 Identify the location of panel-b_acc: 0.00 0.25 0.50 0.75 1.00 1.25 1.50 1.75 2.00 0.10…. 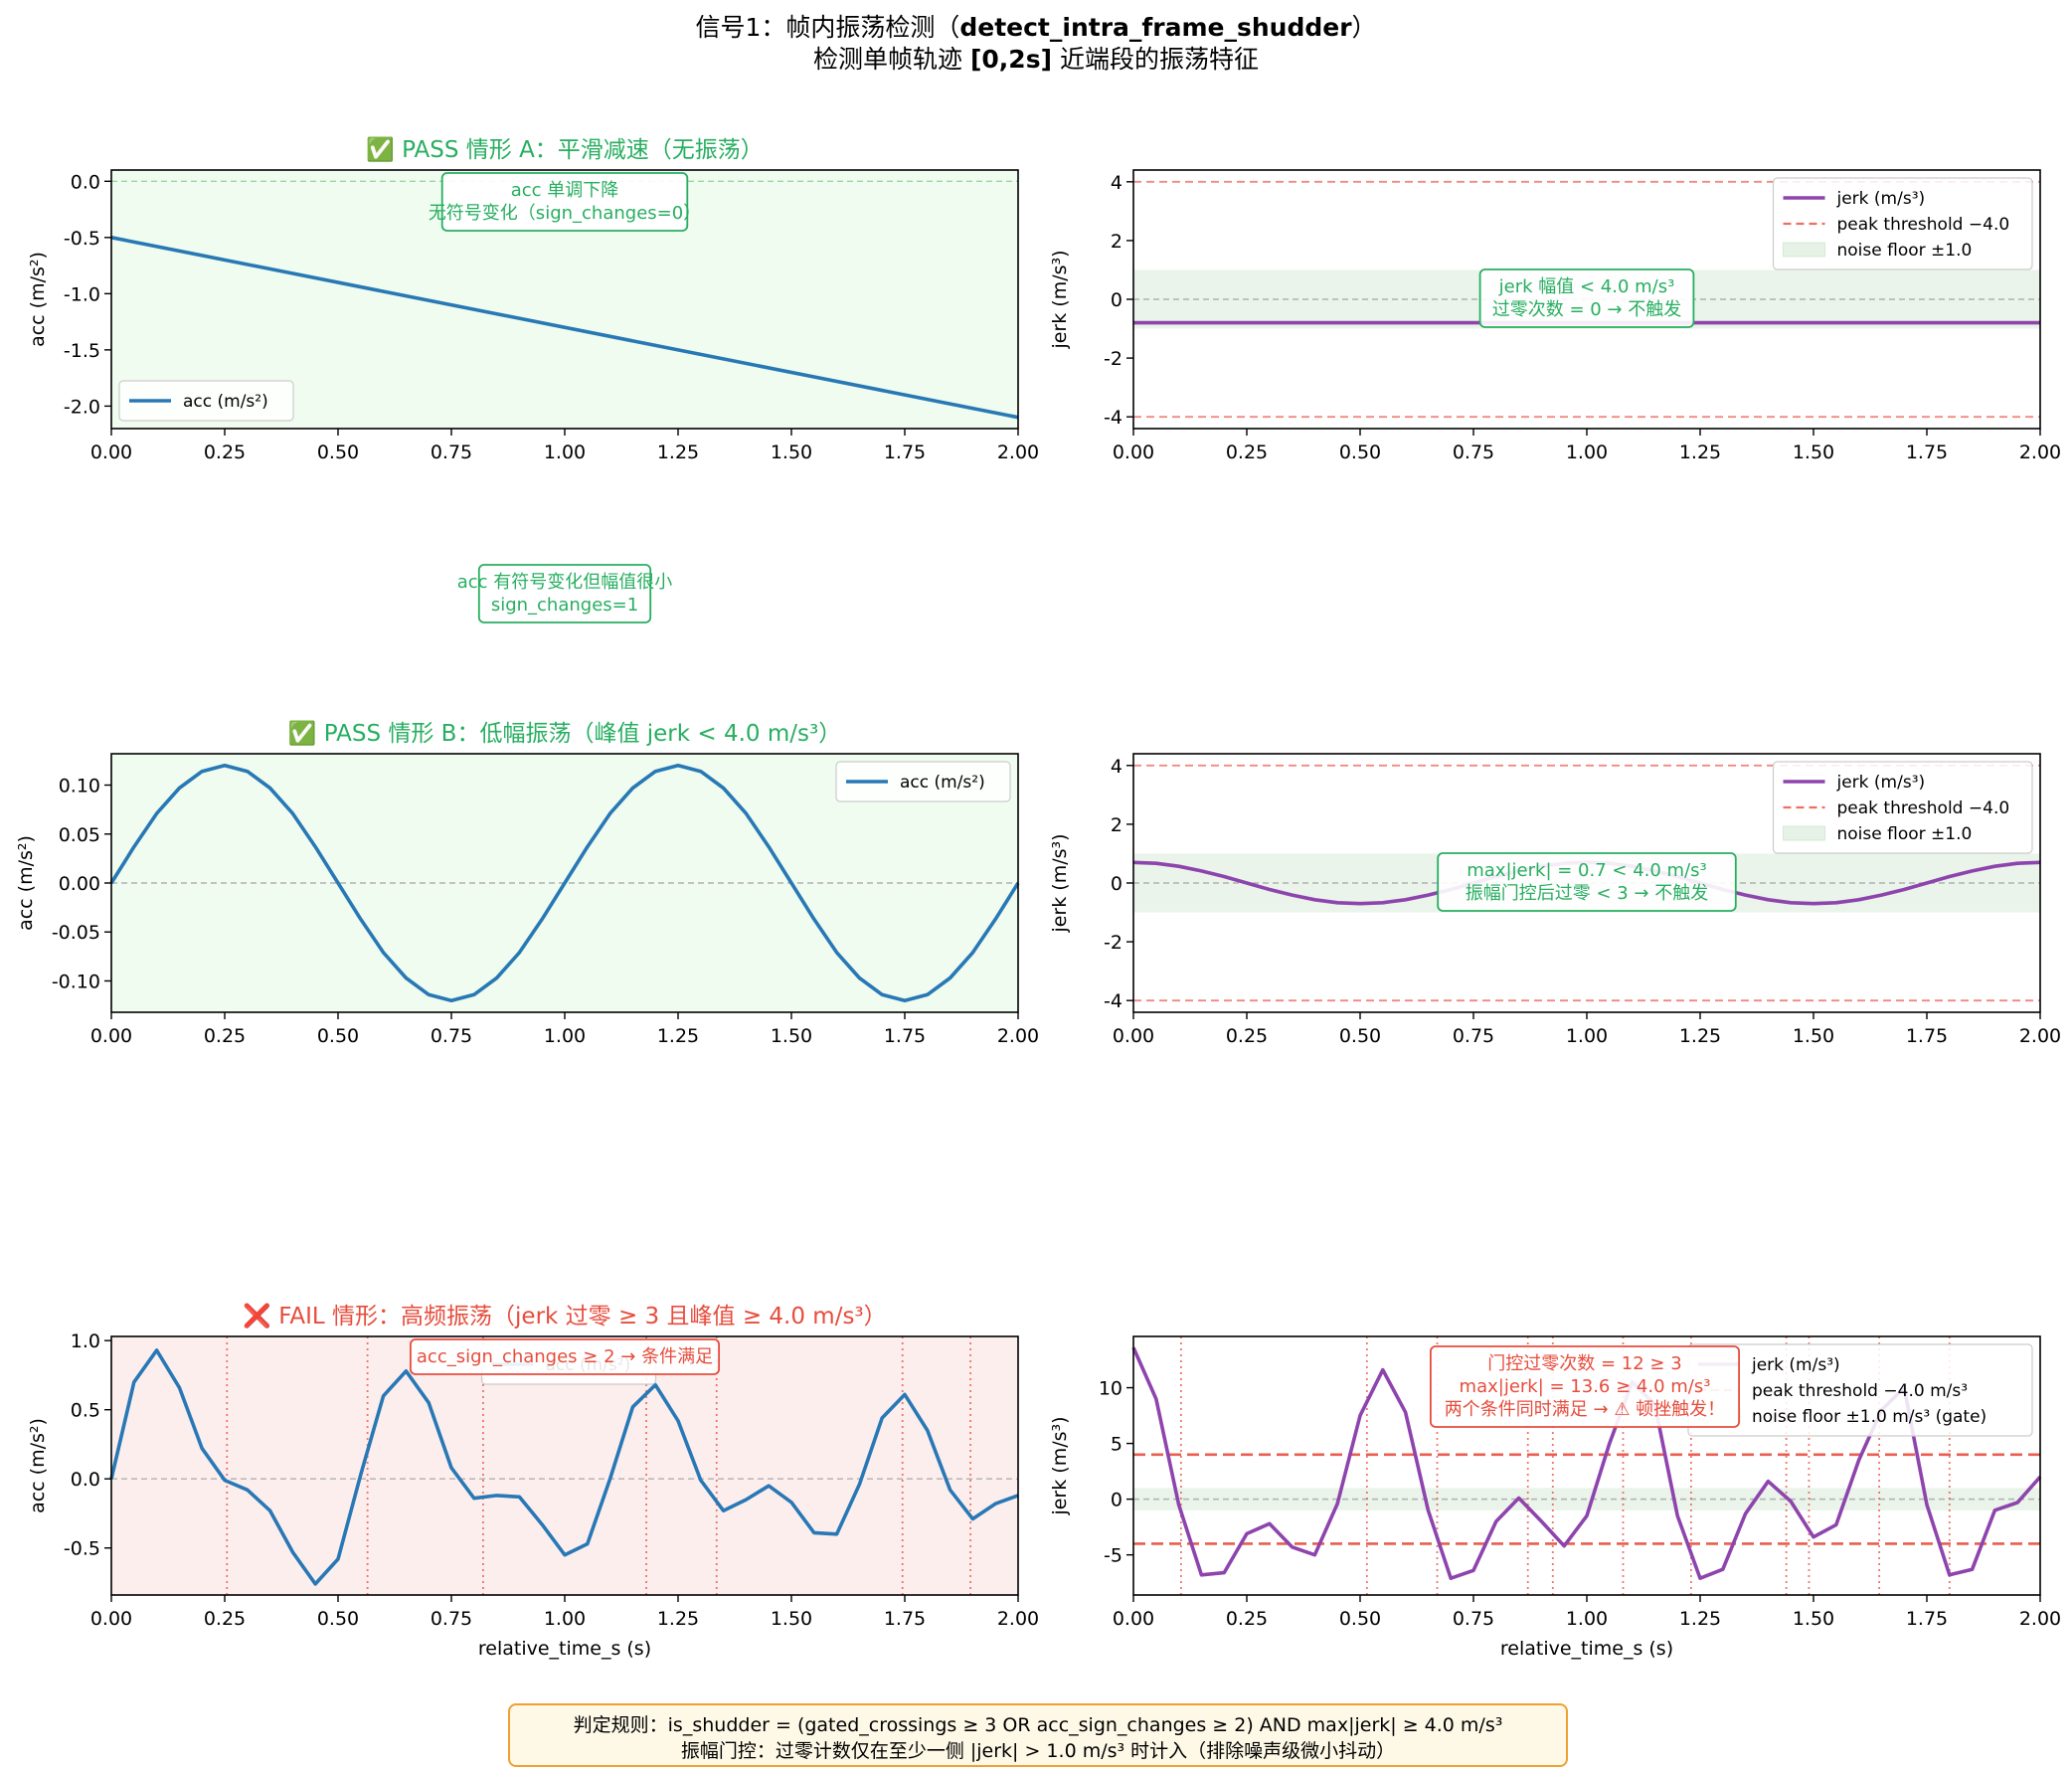
(527, 806).